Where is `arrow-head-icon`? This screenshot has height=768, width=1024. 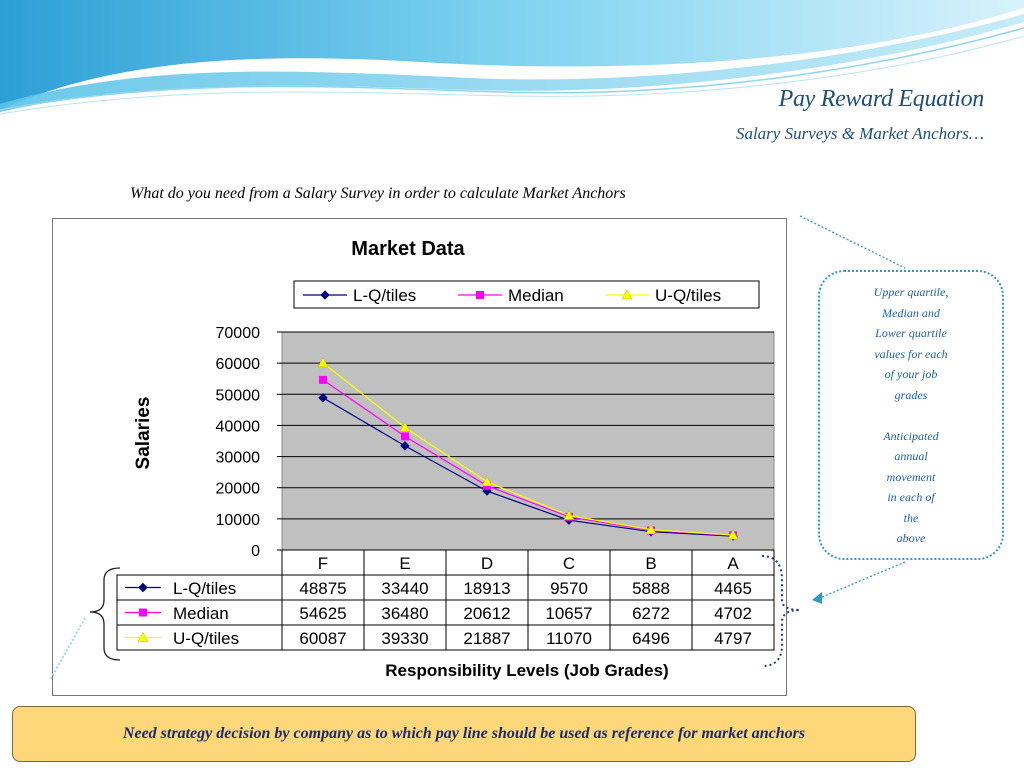
arrow-head-icon is located at coordinates (817, 598).